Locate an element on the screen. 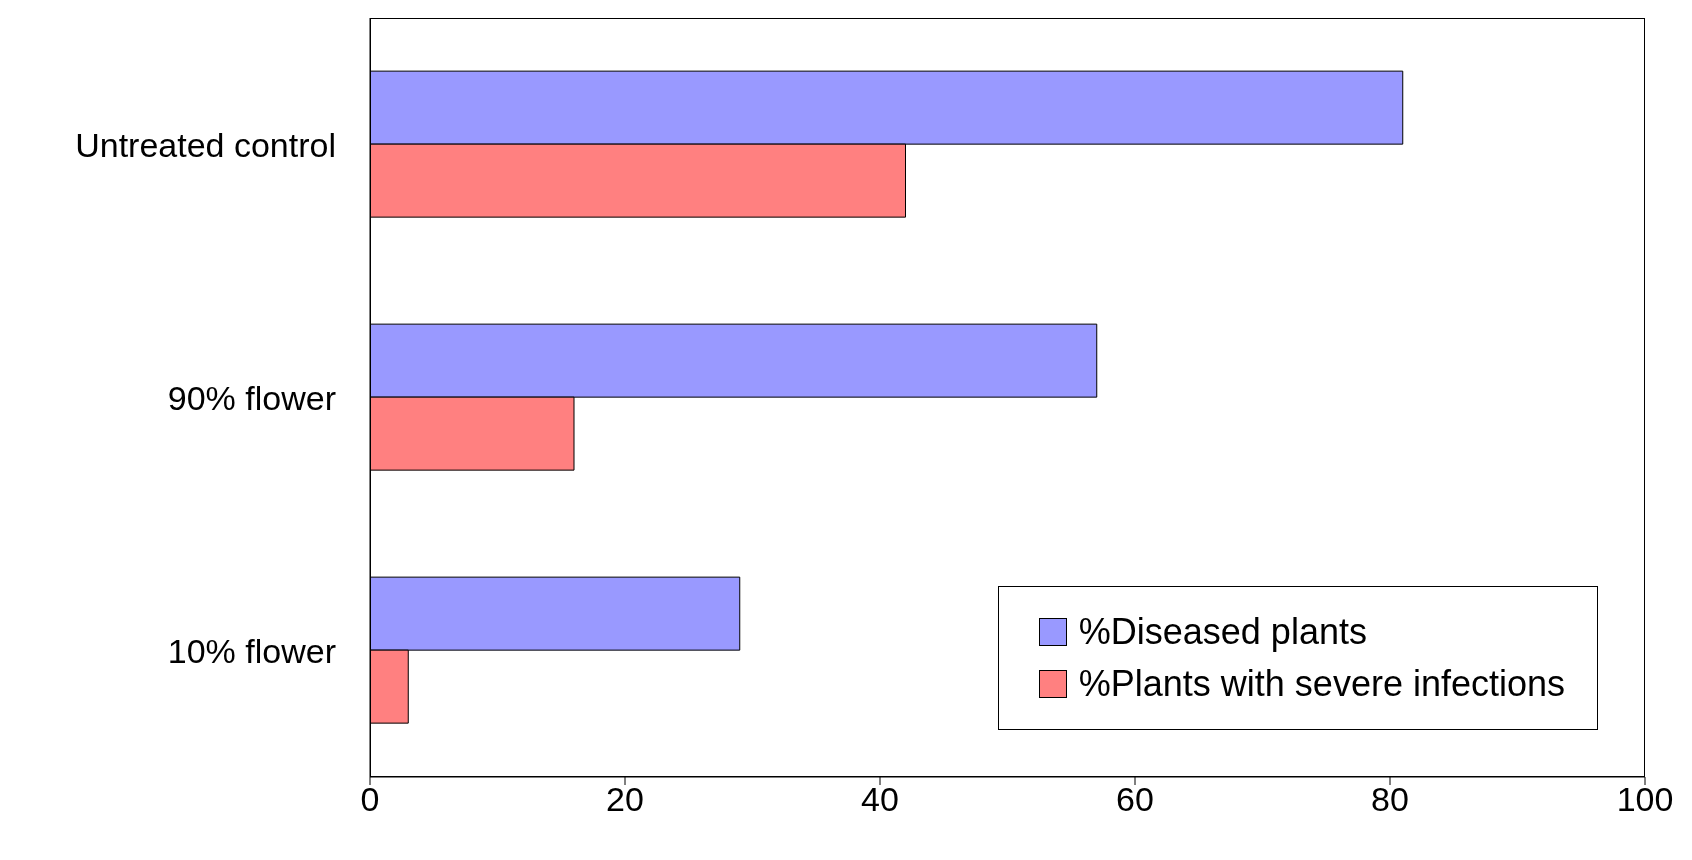 The height and width of the screenshot is (860, 1692). x-tick-label: 0 is located at coordinates (370, 799).